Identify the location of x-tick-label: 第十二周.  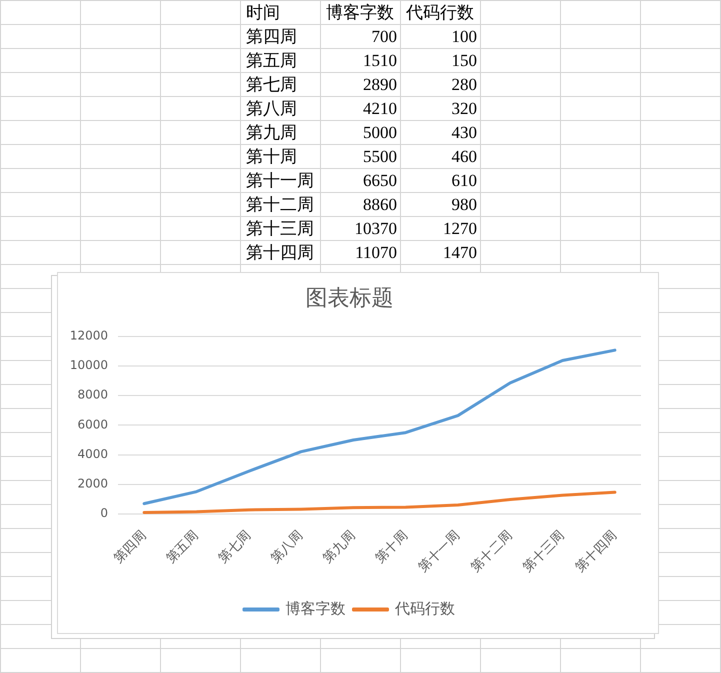
(492, 552).